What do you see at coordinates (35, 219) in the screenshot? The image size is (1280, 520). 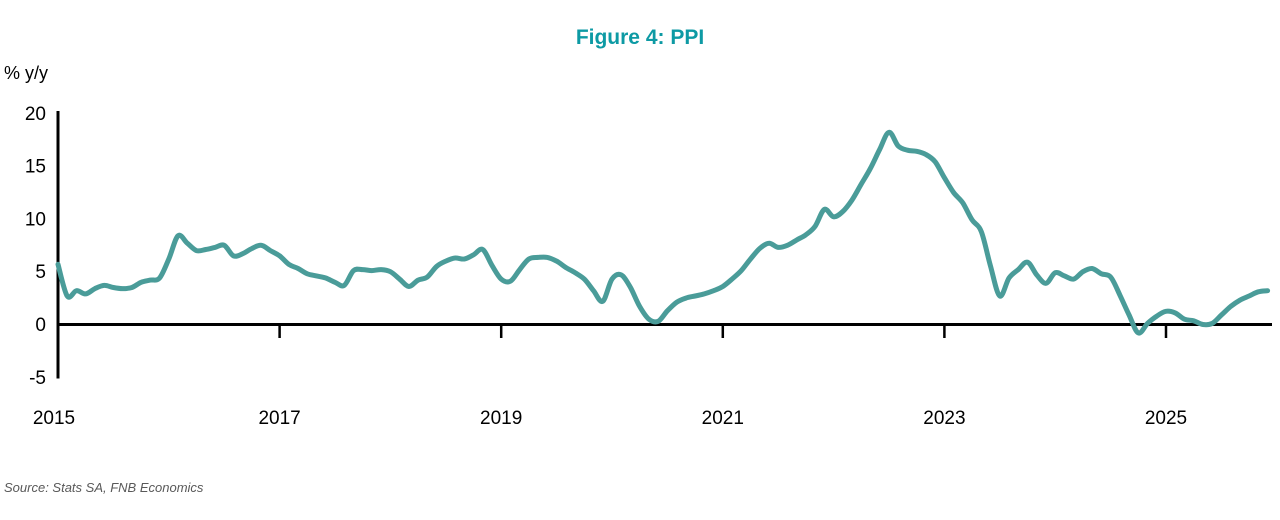 I see `y-axis-tick-label: 10` at bounding box center [35, 219].